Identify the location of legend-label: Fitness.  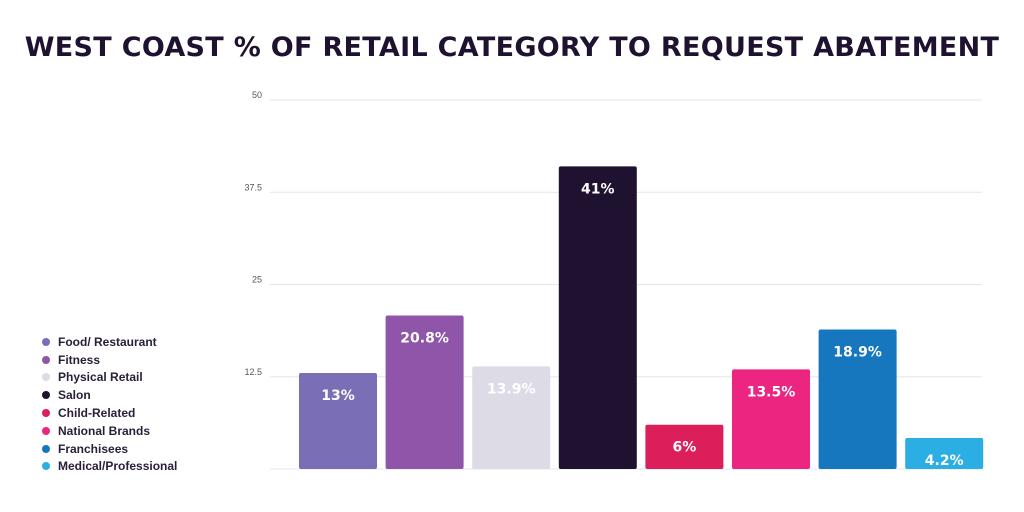
(79, 359).